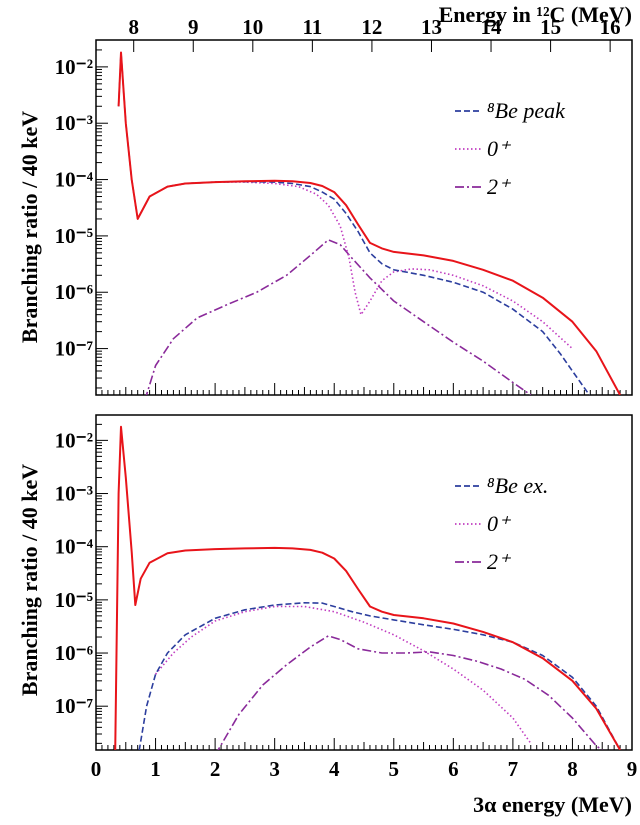 This screenshot has height=825, width=640. I want to click on x-tick-label: 5, so click(394, 769).